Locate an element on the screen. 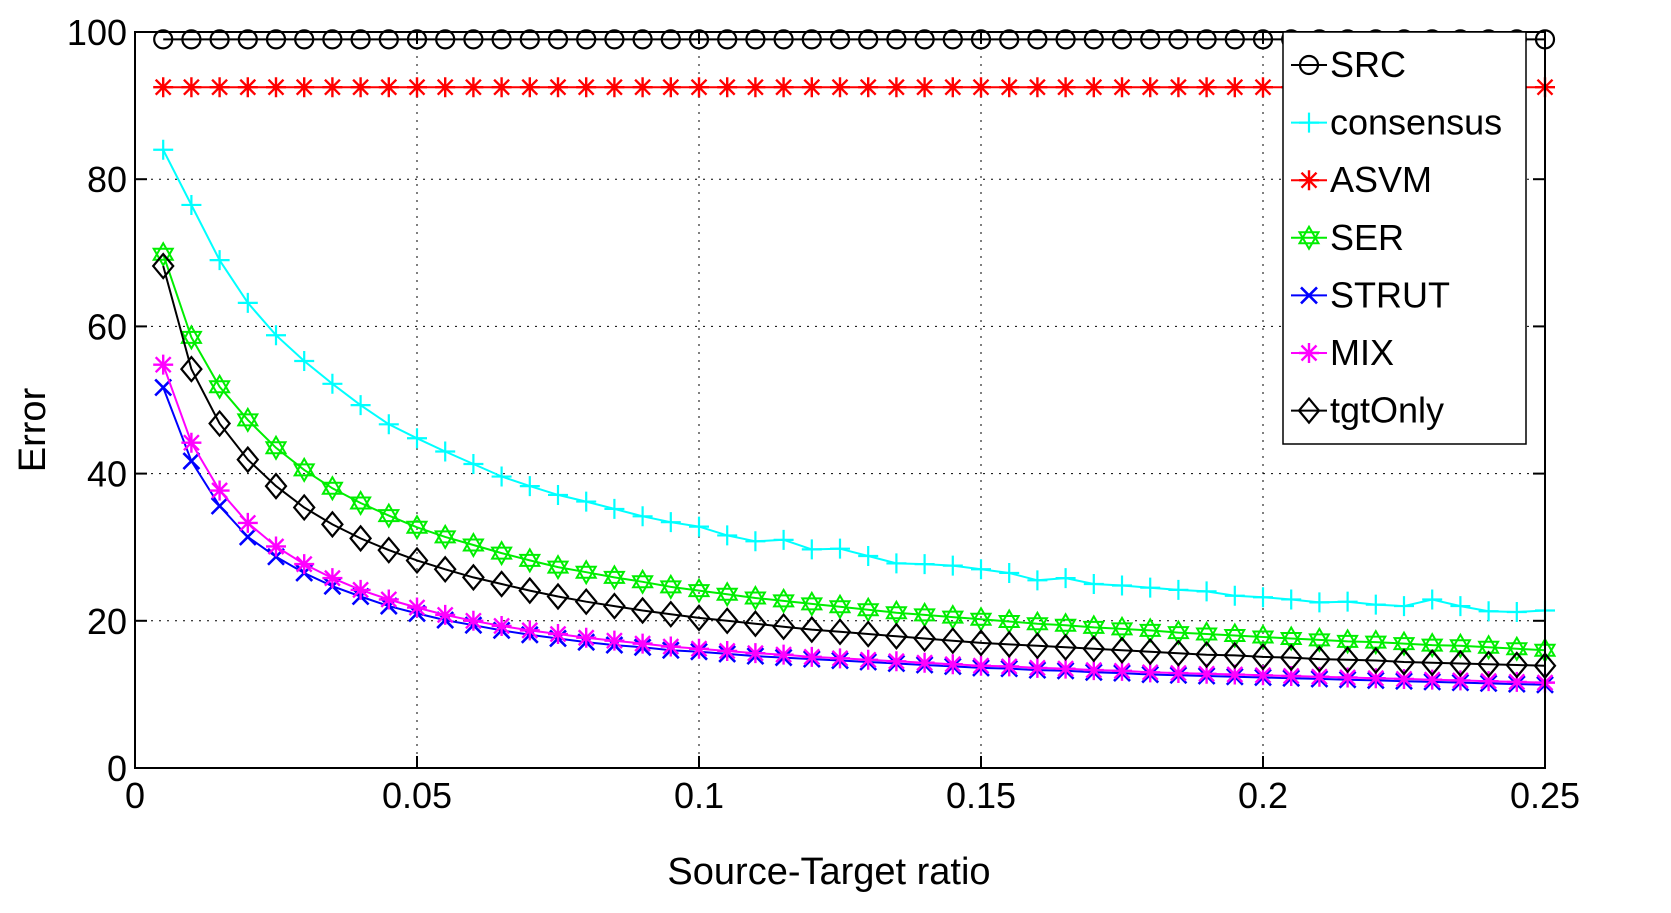 The height and width of the screenshot is (913, 1671). x-tick-label: 0.15 is located at coordinates (981, 795).